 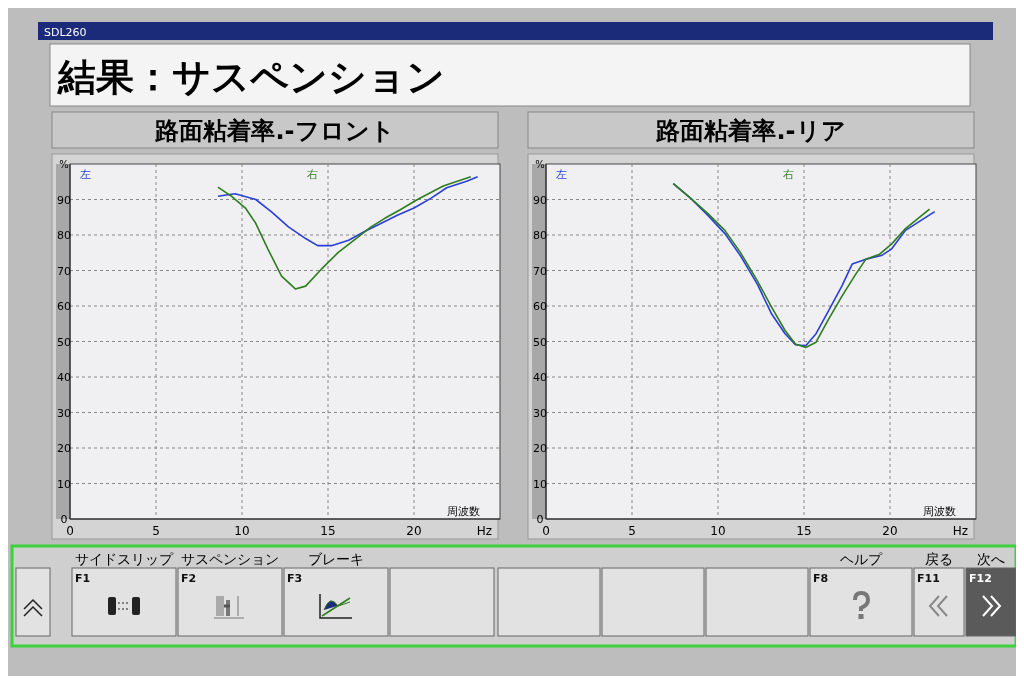 I want to click on text: 戻る, so click(x=939, y=559).